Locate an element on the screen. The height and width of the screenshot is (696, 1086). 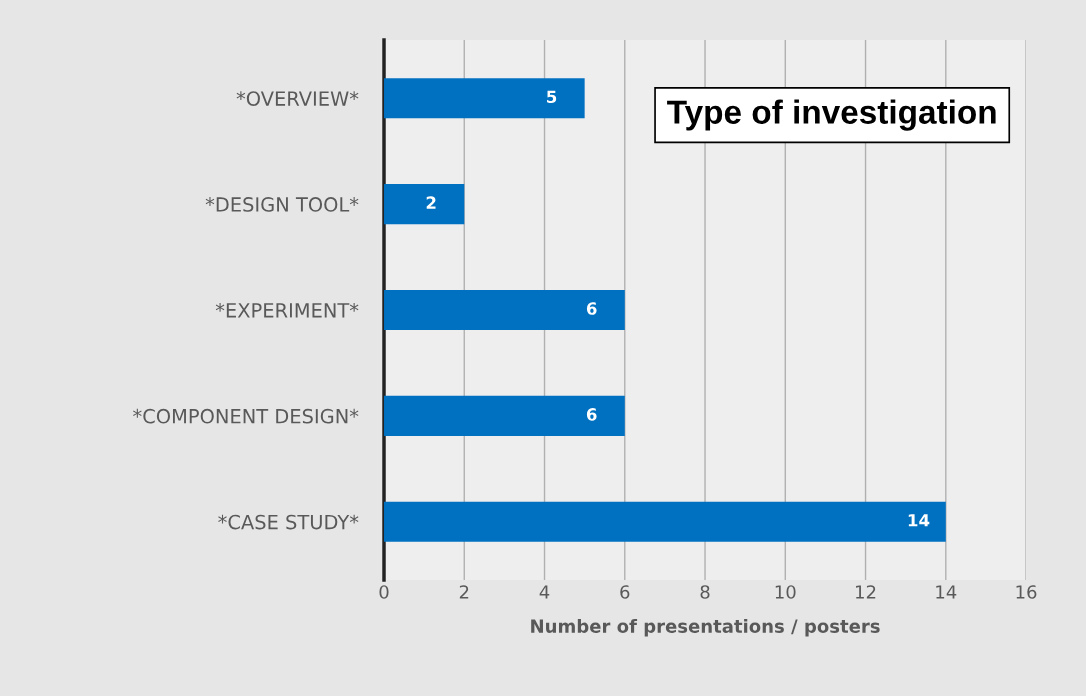
y-tick-label: *EXPERIMENT* is located at coordinates (287, 310).